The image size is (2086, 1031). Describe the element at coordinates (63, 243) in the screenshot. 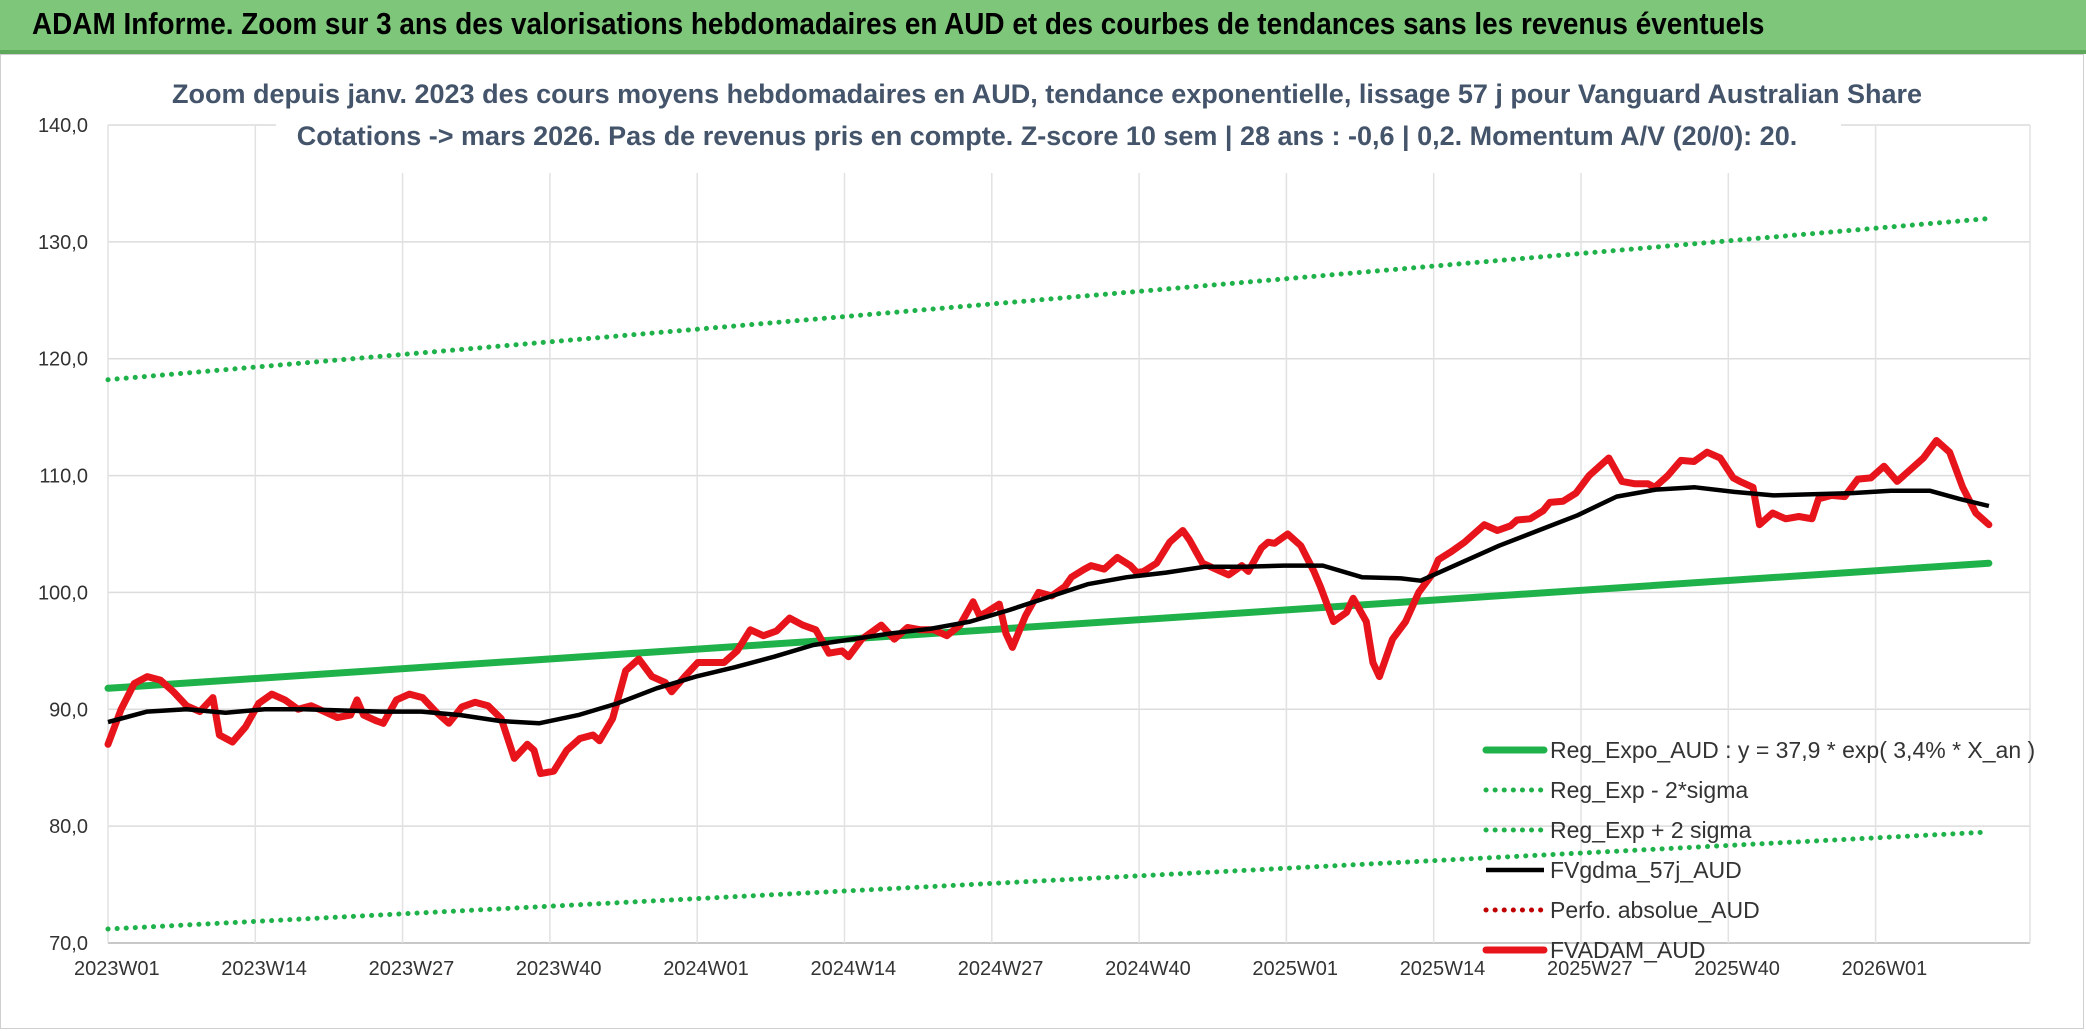

I see `y-tick-label: 130,0` at that location.